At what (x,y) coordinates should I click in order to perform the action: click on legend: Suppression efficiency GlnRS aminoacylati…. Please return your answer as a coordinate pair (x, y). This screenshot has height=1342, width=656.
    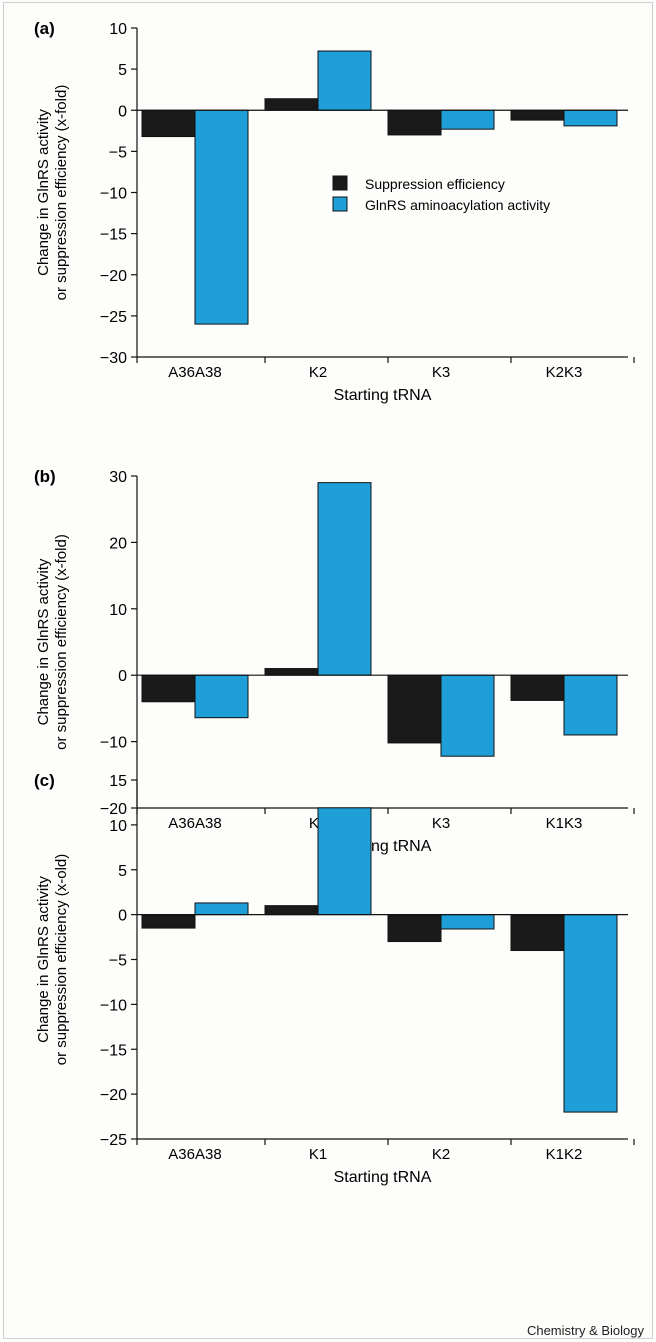
    Looking at the image, I should click on (441, 194).